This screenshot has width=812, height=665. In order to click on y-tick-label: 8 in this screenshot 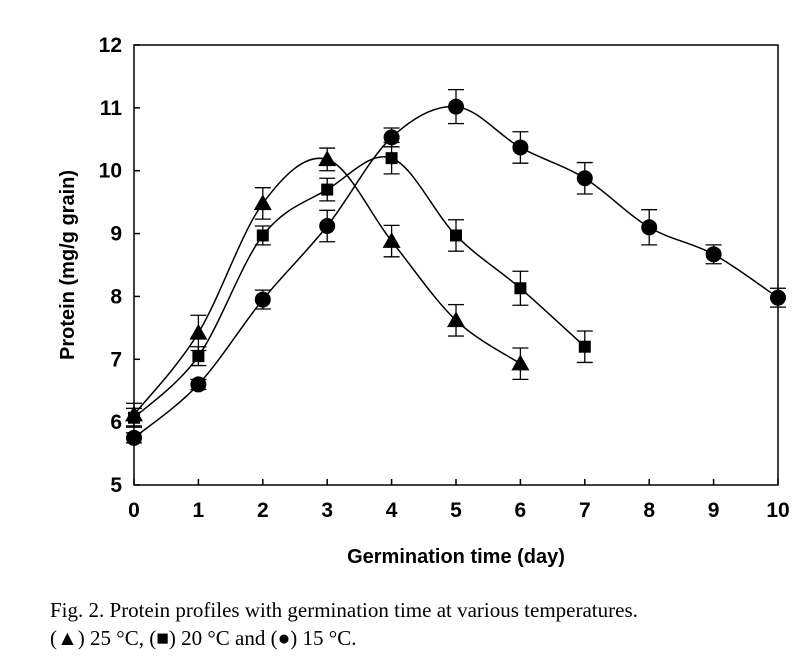, I will do `click(116, 296)`.